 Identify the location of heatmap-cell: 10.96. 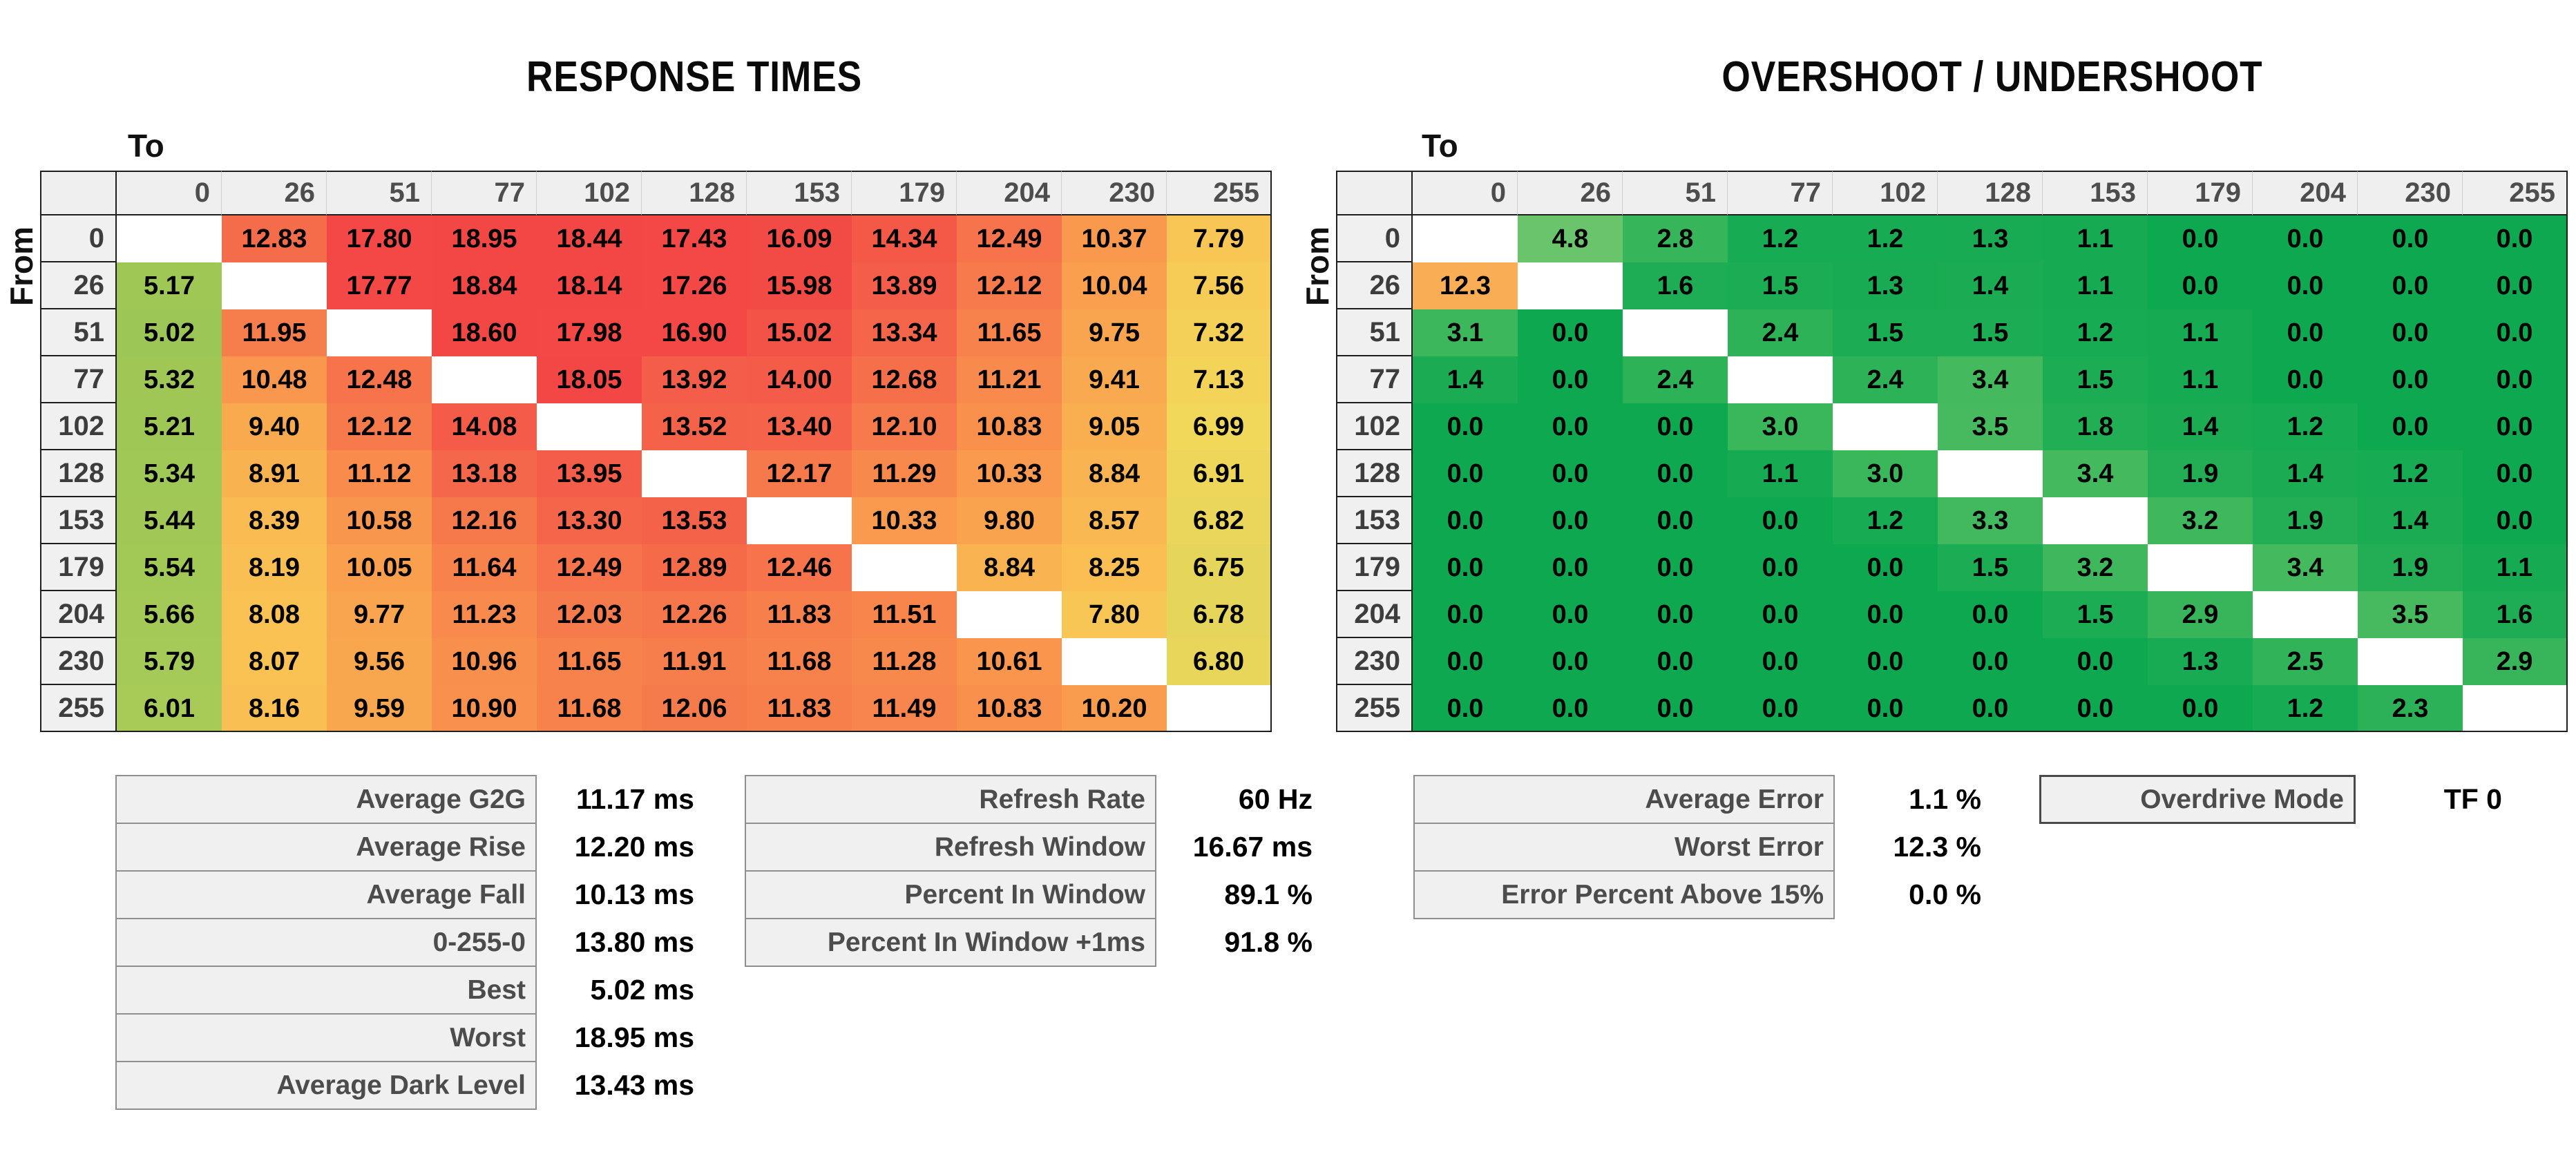
(485, 661).